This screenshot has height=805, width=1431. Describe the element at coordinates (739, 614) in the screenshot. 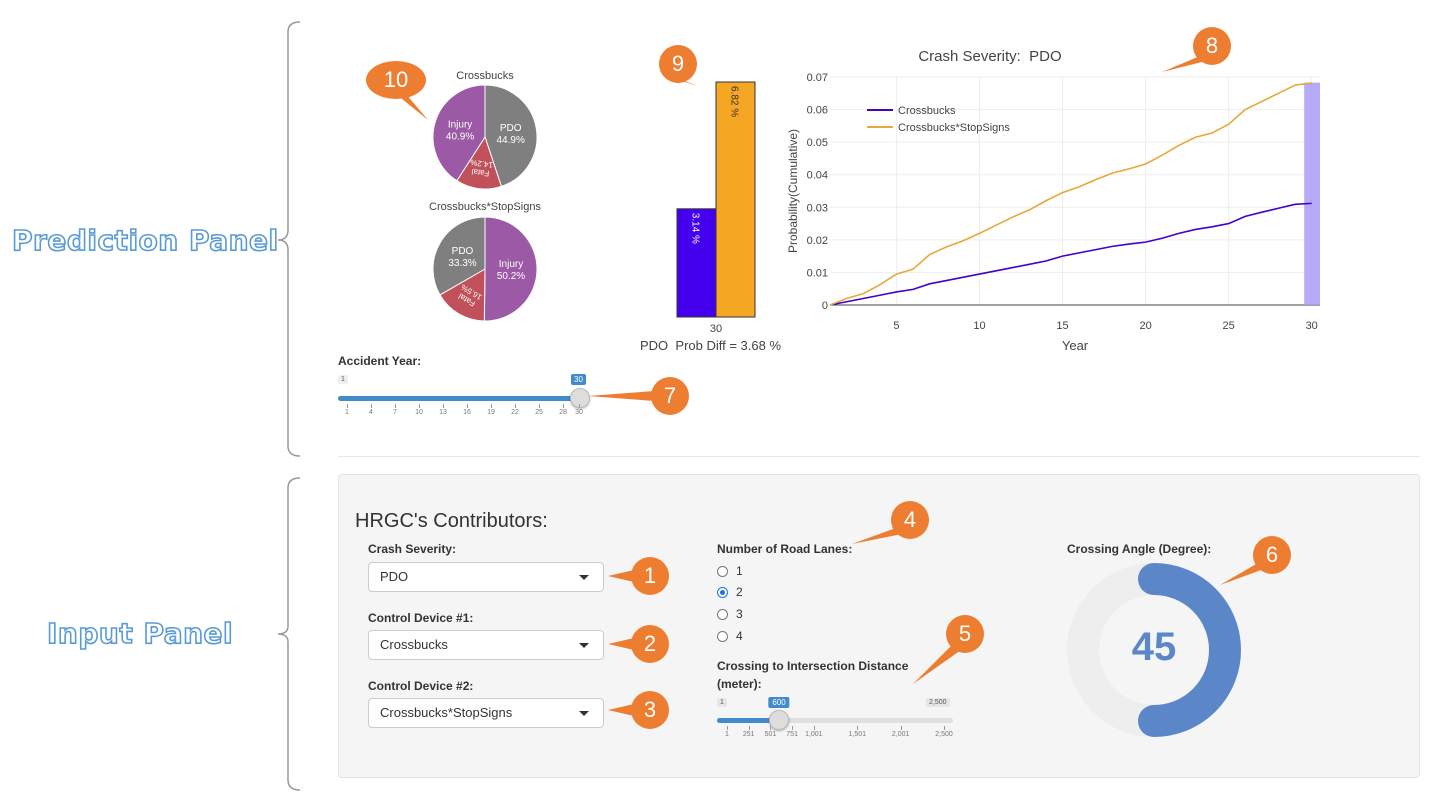

I see `road-lanes-option-label: 3` at that location.